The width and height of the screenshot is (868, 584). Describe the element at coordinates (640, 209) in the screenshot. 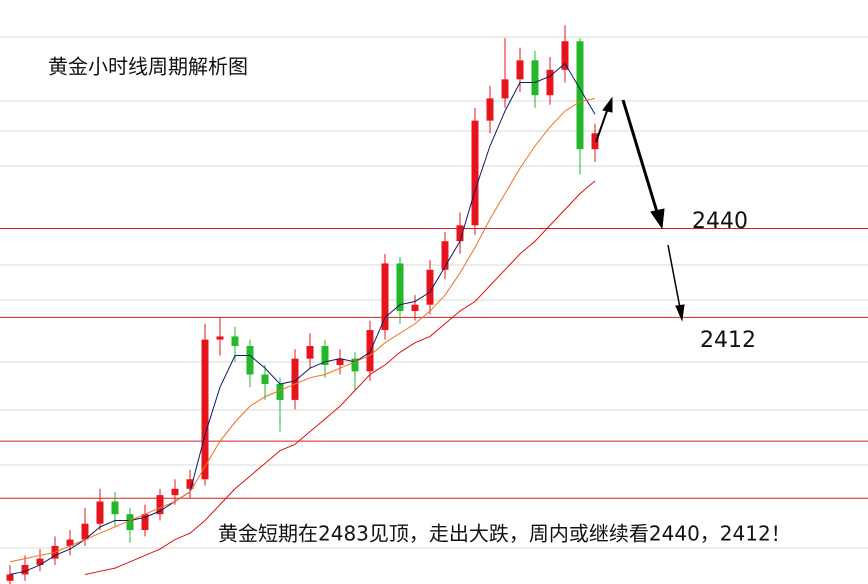

I see `arrows` at that location.